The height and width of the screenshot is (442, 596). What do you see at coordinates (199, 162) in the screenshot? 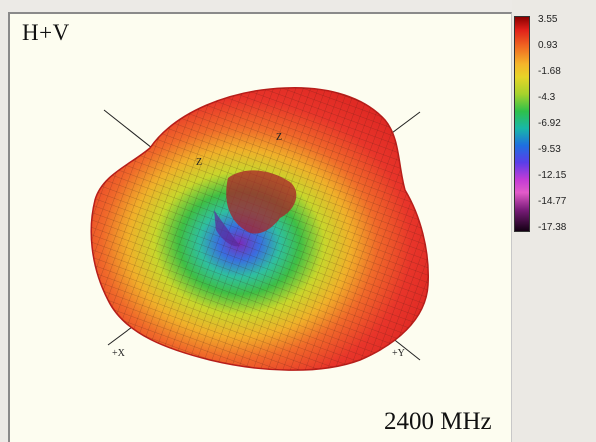
I see `axis-label-z-neg: Z` at bounding box center [199, 162].